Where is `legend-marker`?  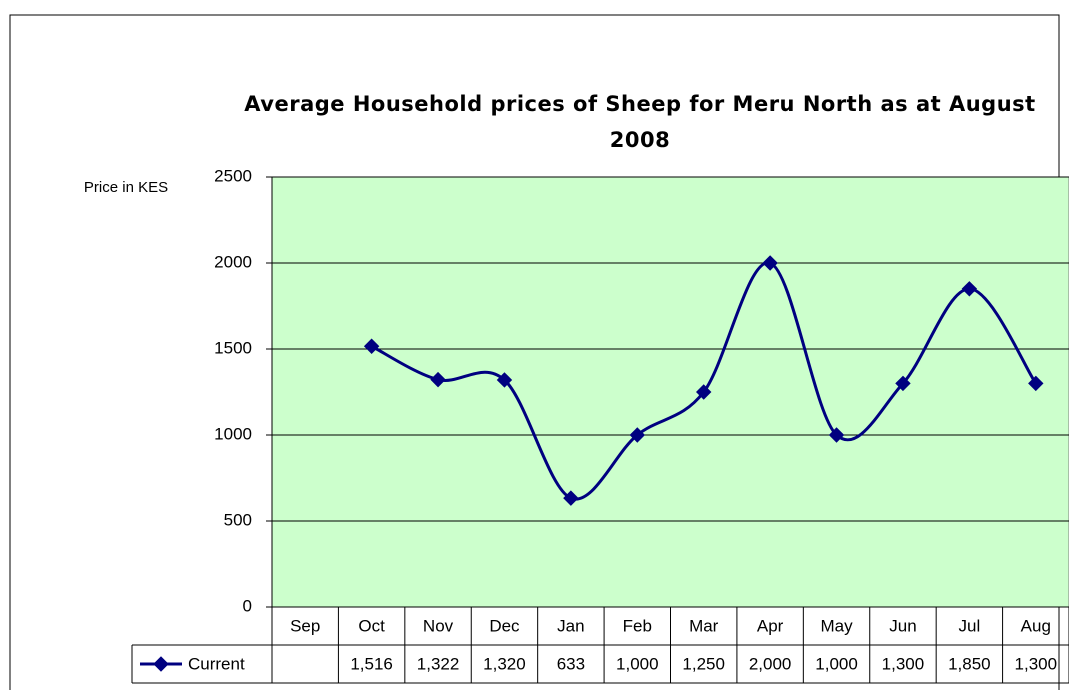
legend-marker is located at coordinates (161, 664).